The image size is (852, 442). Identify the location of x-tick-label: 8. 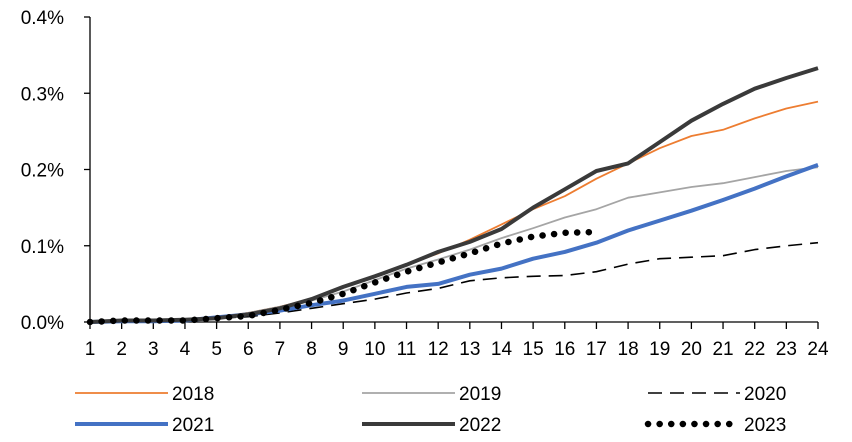
(311, 349).